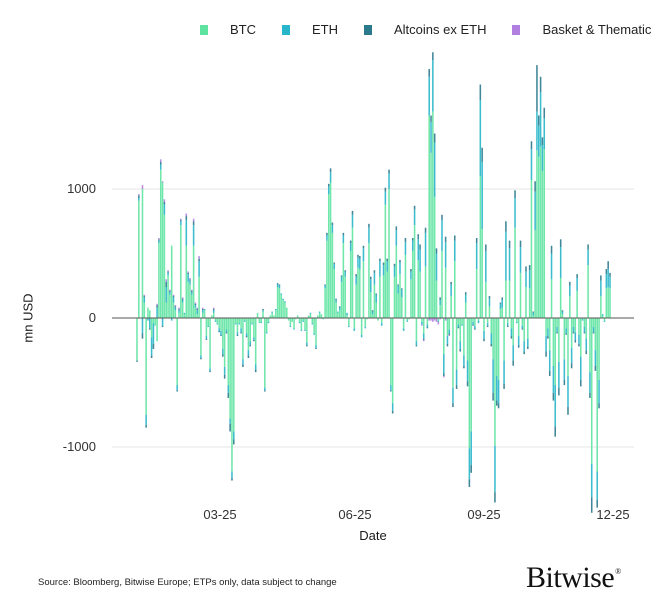  Describe the element at coordinates (440, 29) in the screenshot. I see `legend-label-altcoins: Altcoins ex ETH` at that location.